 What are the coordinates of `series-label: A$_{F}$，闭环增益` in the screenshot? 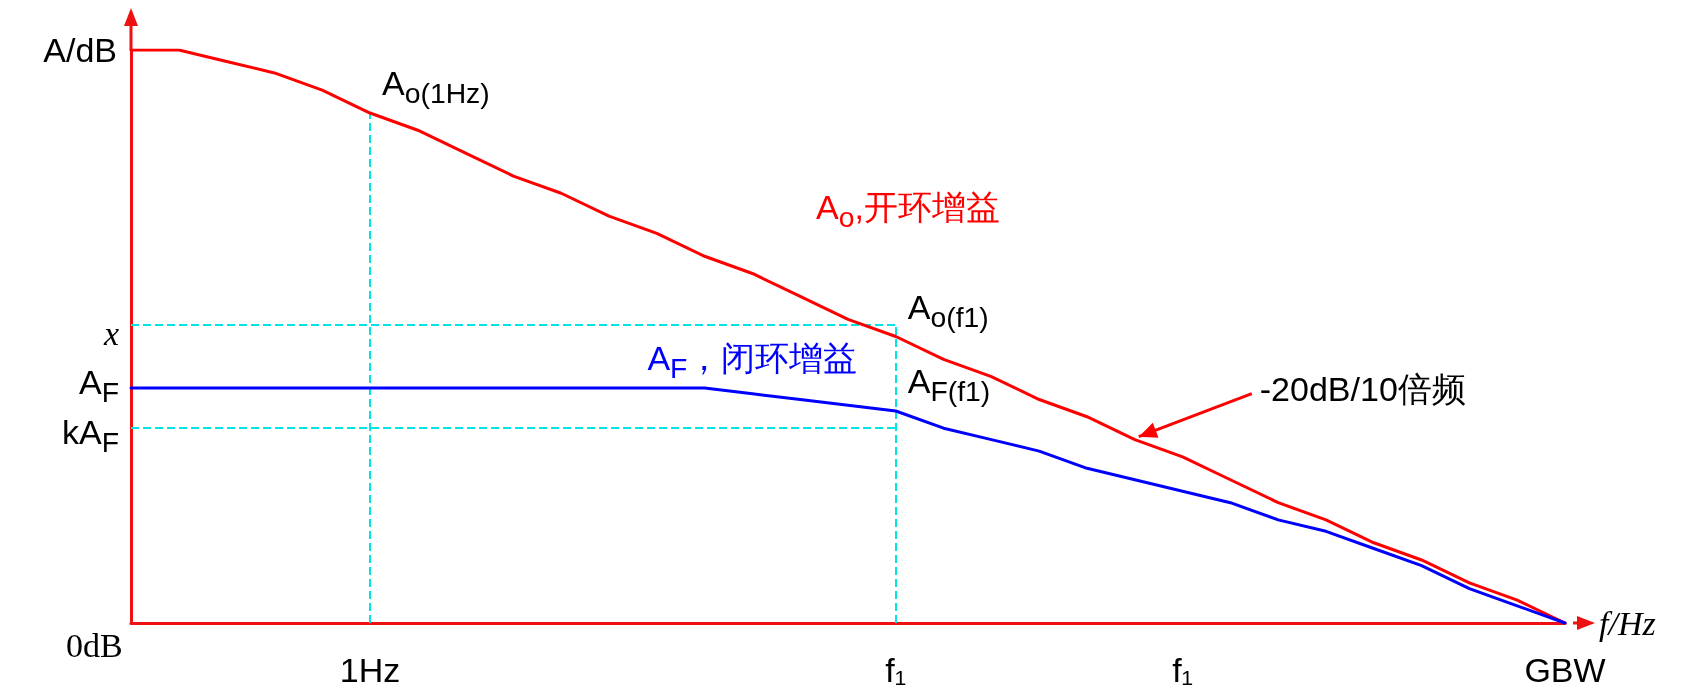 It's located at (752, 361).